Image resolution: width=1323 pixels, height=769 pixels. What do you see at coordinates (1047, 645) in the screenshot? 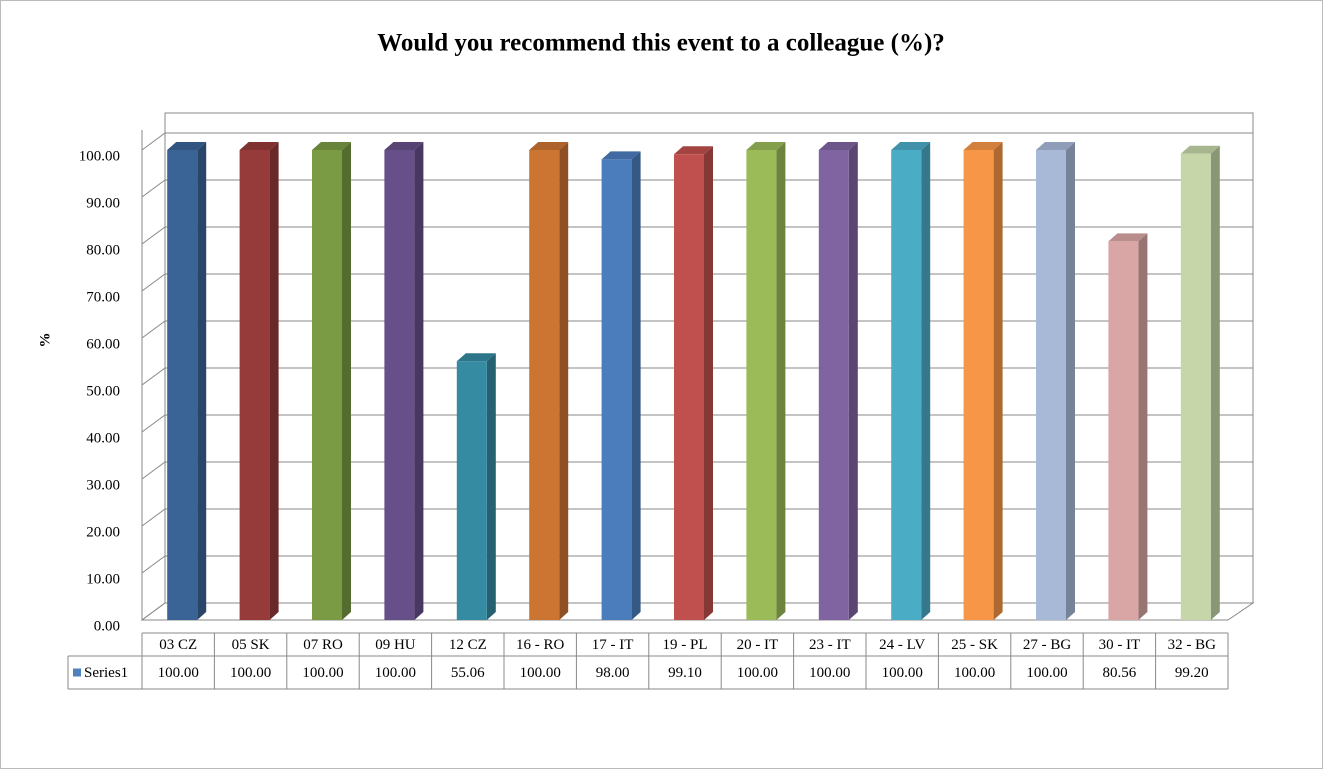
I see `x-tick-label: 27 - BG` at bounding box center [1047, 645].